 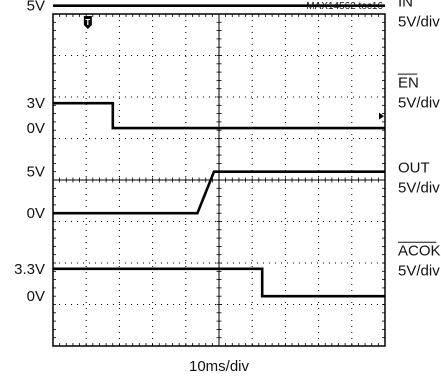 I want to click on level-label-in: 5V, so click(x=36, y=7).